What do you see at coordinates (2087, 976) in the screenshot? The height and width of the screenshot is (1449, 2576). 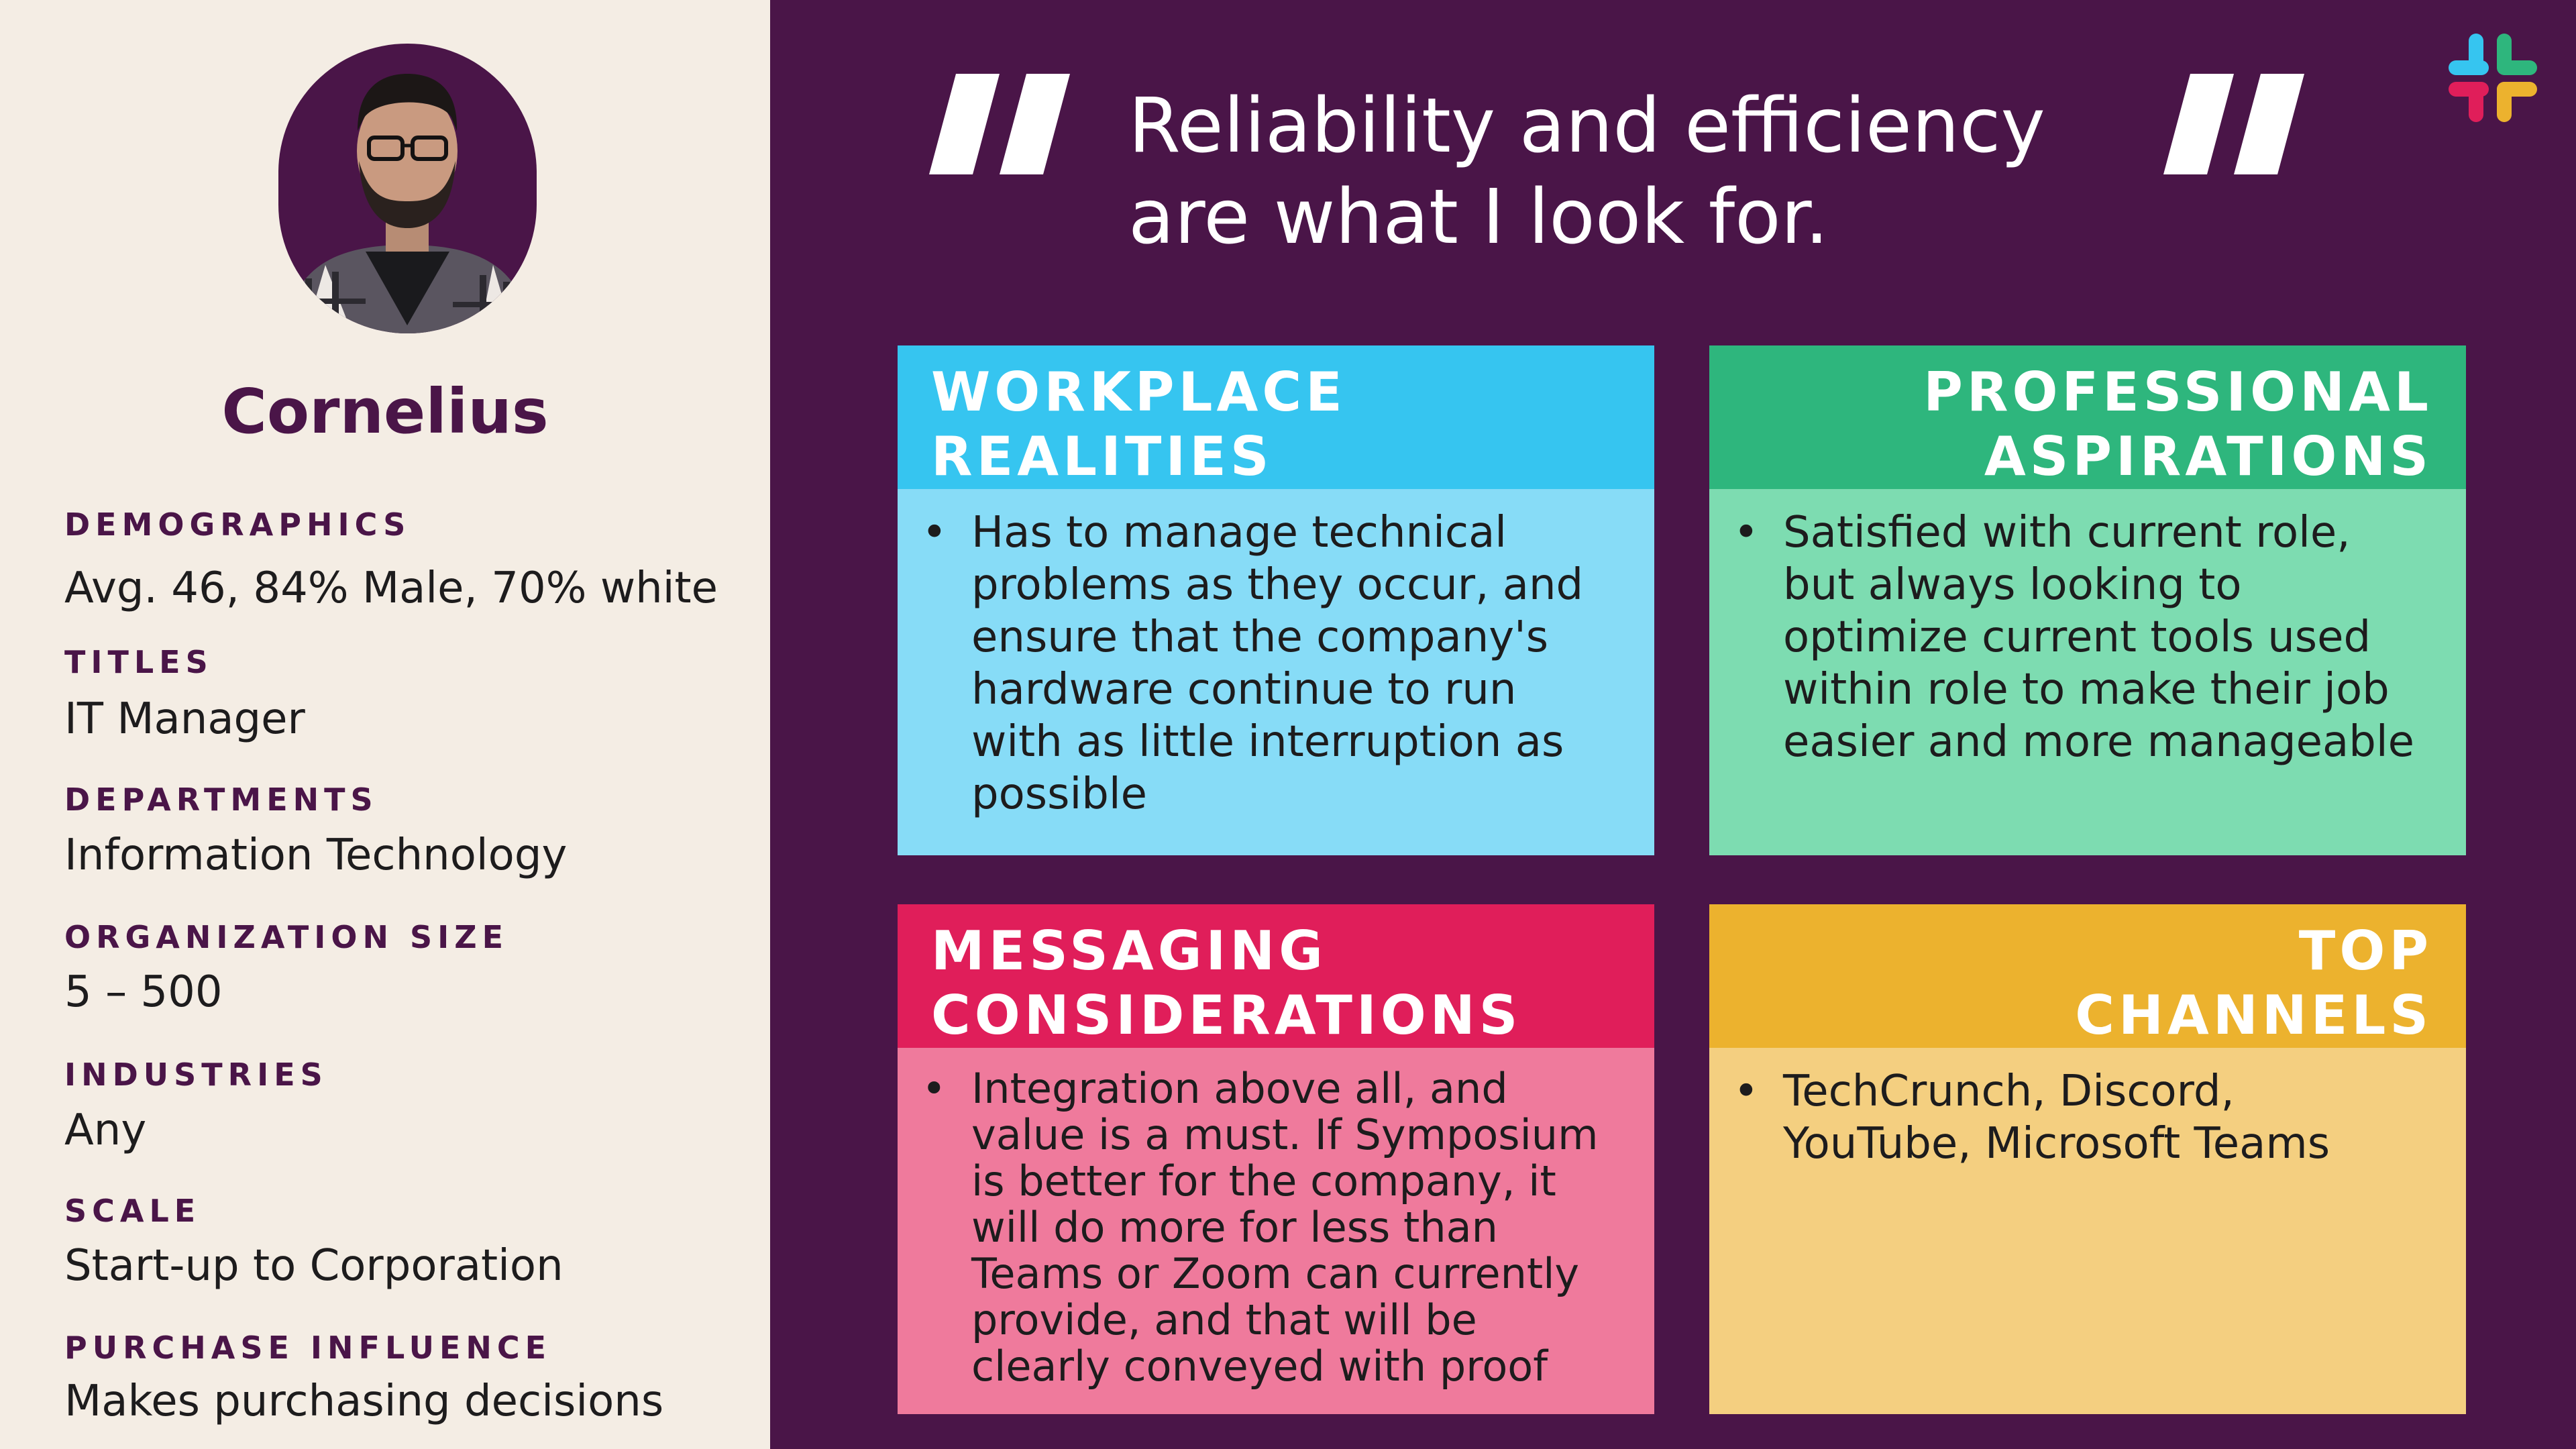 I see `top-channels-header: TOP CHANNELS` at bounding box center [2087, 976].